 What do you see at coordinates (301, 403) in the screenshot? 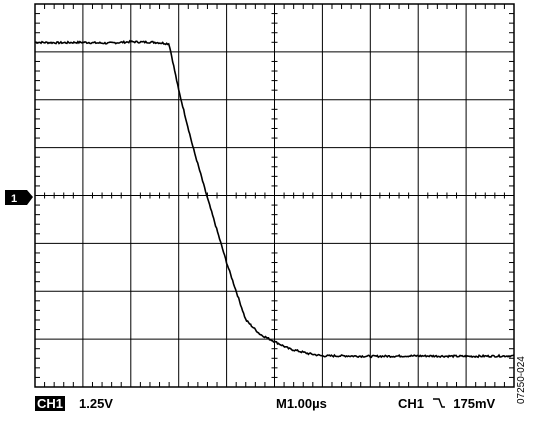
I see `timebase-readout: M1.00µs` at bounding box center [301, 403].